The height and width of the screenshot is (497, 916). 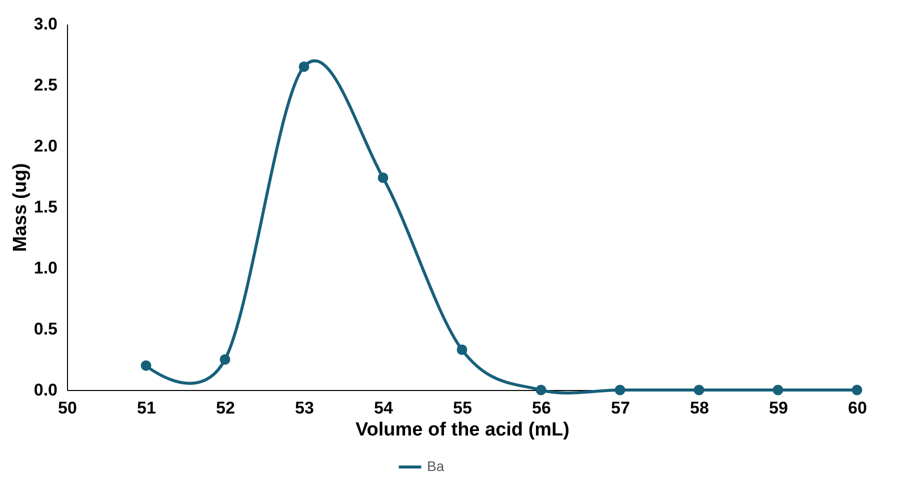 What do you see at coordinates (46, 329) in the screenshot?
I see `y-tick-label: 0.5` at bounding box center [46, 329].